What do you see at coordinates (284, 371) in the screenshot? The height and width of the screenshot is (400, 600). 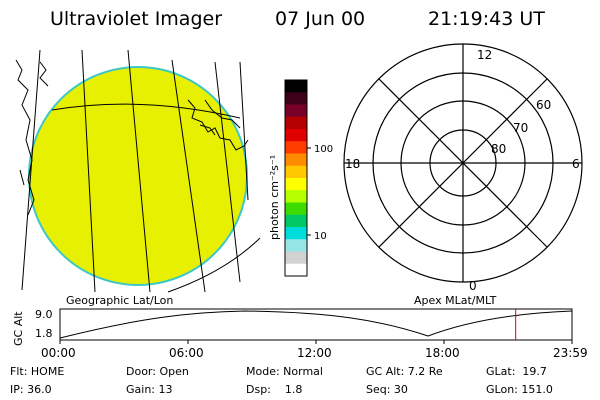 I see `status-mode: Mode: Normal` at bounding box center [284, 371].